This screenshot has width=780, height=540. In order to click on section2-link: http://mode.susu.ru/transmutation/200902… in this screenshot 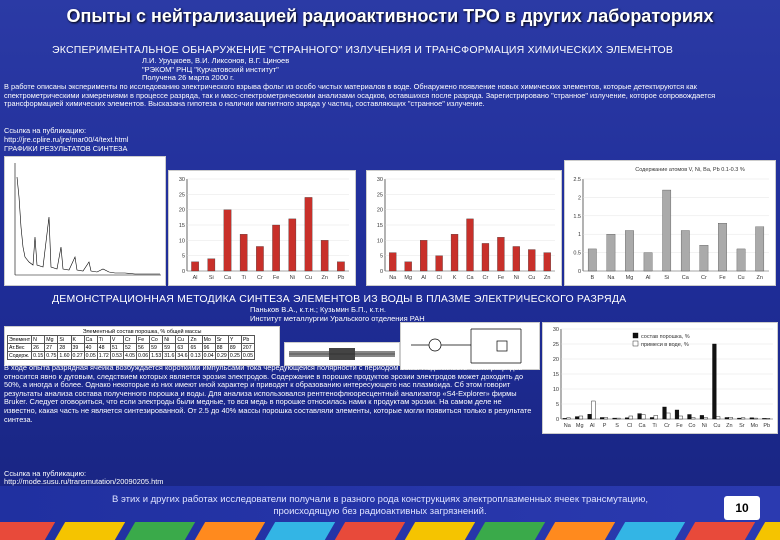, I will do `click(84, 481)`.